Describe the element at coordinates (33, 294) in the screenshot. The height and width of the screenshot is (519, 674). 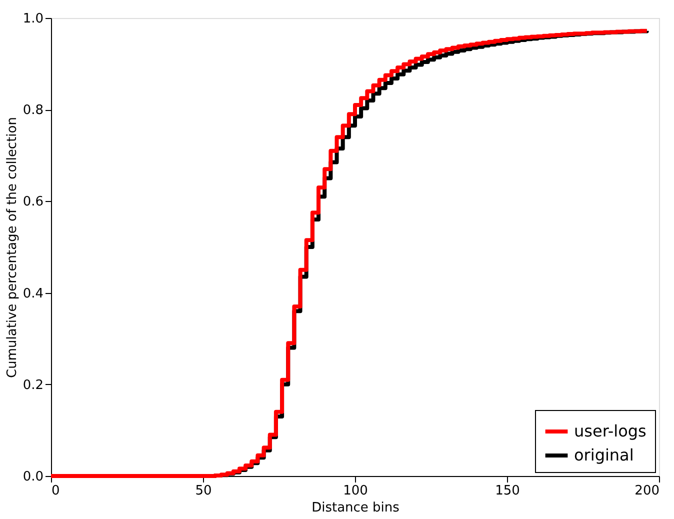
I see `y-tick-label: 0.4` at that location.